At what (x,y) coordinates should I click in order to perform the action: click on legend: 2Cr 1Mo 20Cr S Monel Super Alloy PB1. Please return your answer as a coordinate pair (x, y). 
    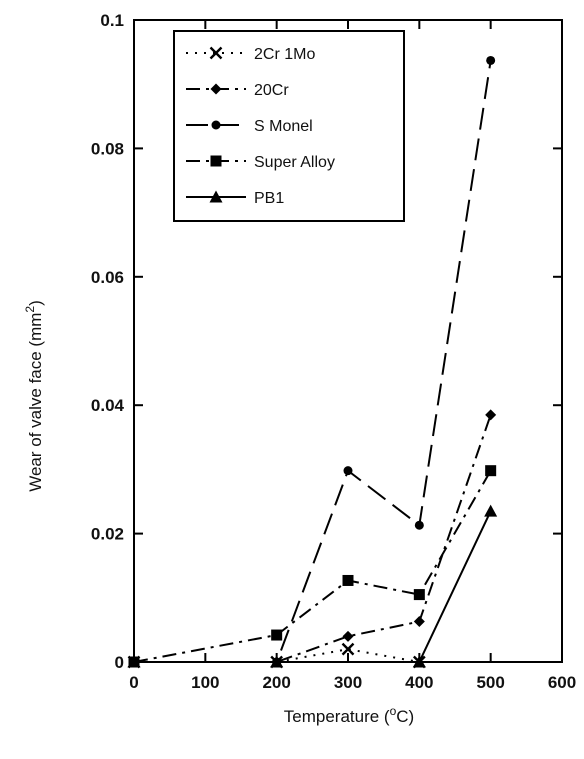
    Looking at the image, I should click on (289, 126).